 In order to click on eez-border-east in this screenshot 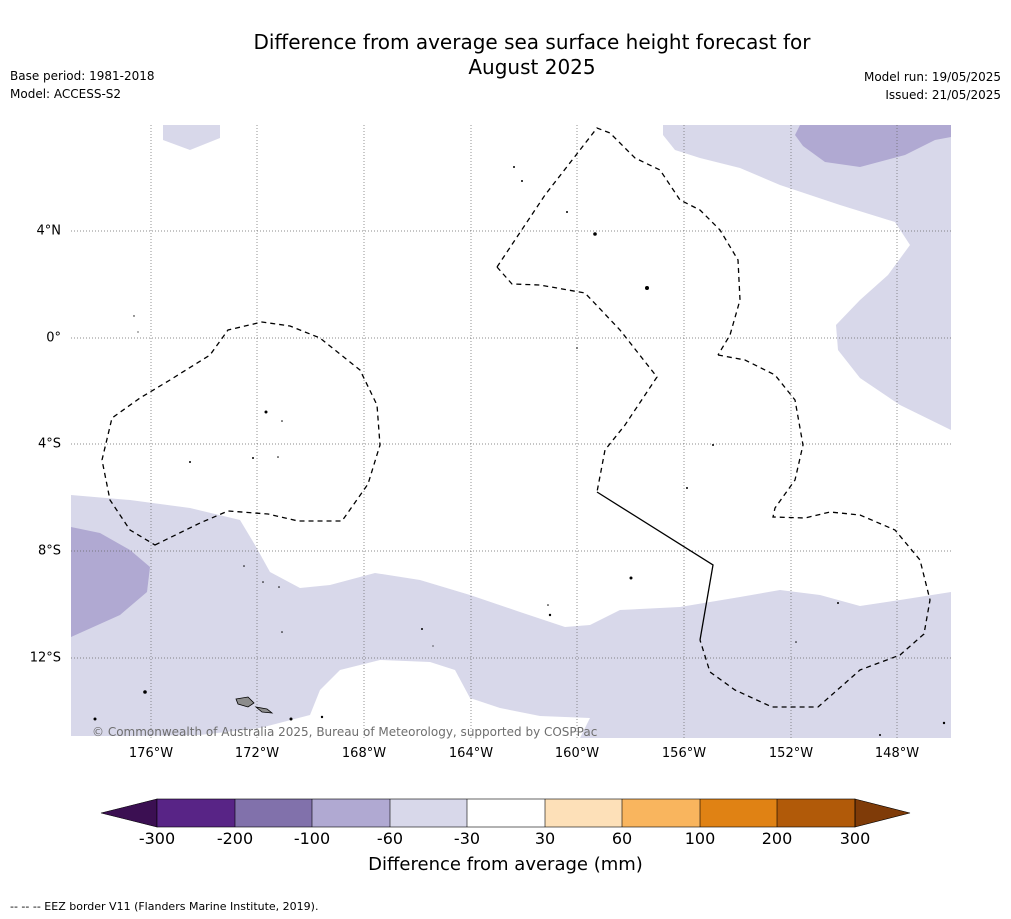, I will do `click(815, 531)`.